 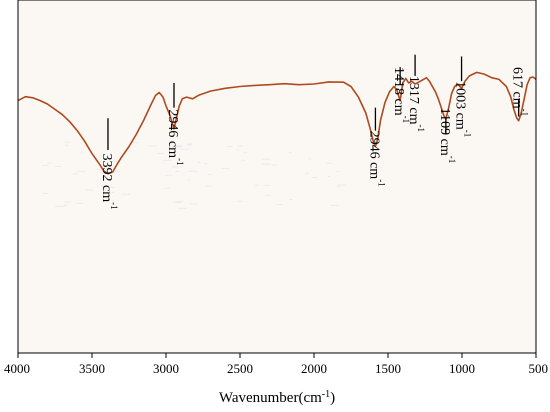 What do you see at coordinates (108, 182) in the screenshot?
I see `peak-label: 3392 cm-1` at bounding box center [108, 182].